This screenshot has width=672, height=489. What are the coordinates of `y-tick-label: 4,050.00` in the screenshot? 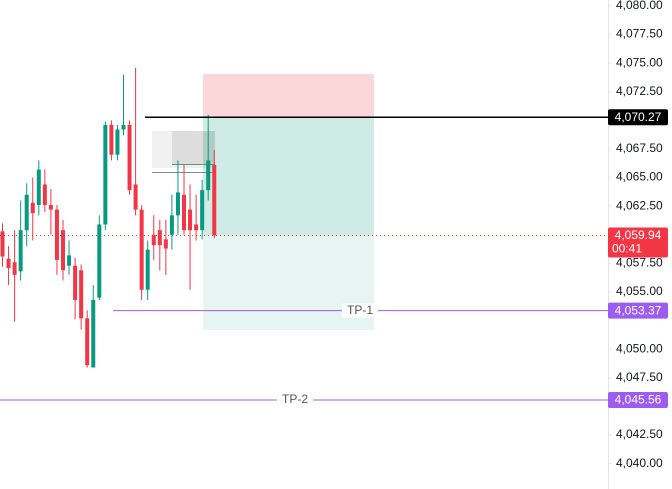 It's located at (639, 348).